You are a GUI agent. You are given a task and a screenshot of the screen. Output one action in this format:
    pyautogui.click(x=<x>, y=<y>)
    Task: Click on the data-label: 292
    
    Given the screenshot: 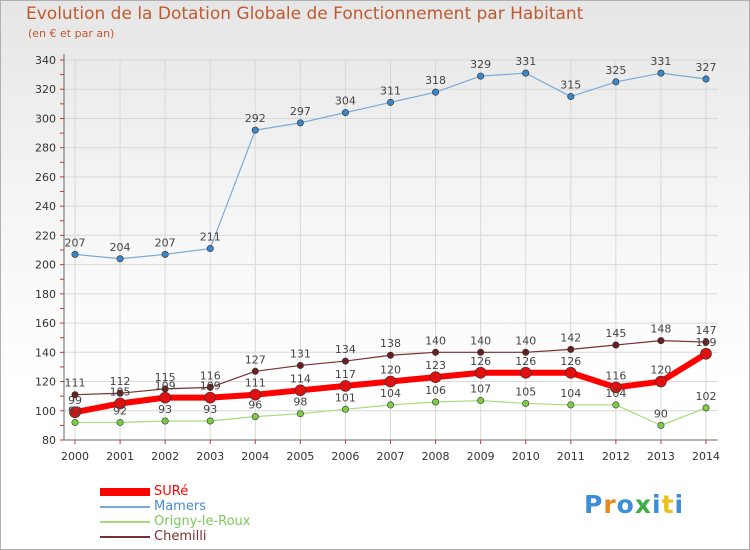 What is the action you would take?
    pyautogui.click(x=255, y=118)
    